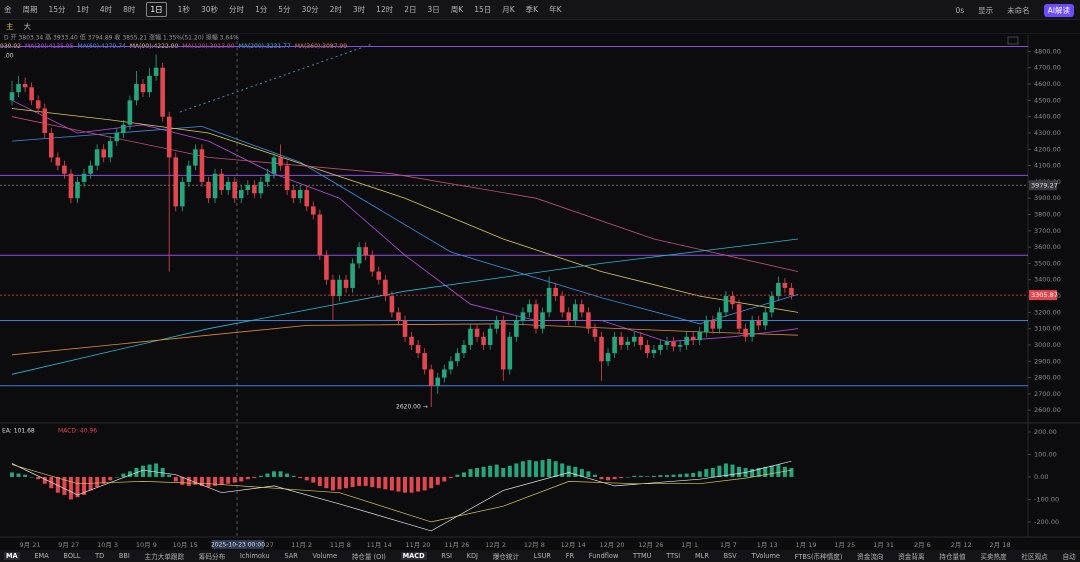  I want to click on indicator-tab: SAR, so click(291, 556).